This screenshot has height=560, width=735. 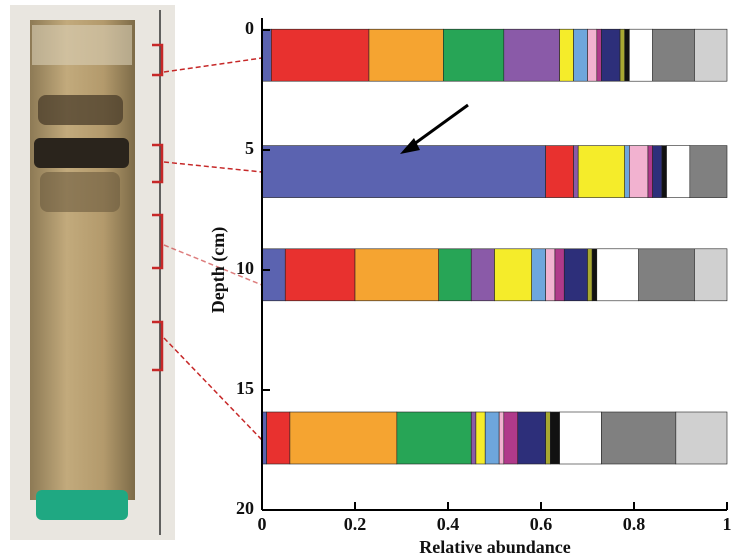 What do you see at coordinates (249, 148) in the screenshot?
I see `y-tick-label: 5` at bounding box center [249, 148].